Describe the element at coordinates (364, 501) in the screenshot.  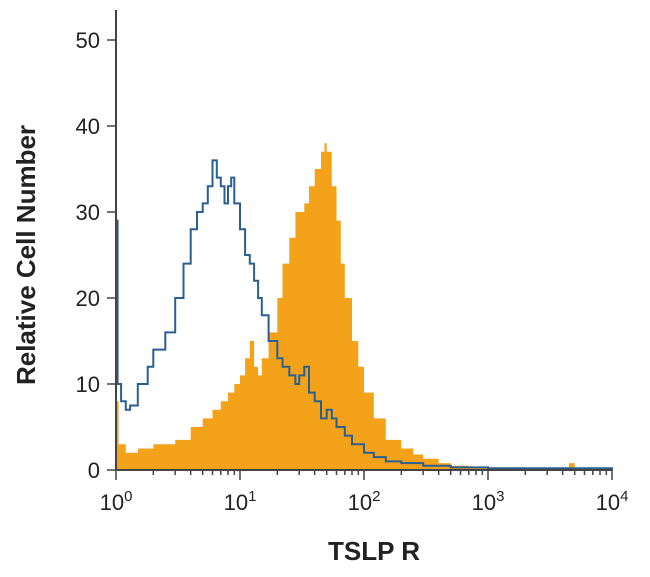
I see `x-tick-label: 10²` at that location.